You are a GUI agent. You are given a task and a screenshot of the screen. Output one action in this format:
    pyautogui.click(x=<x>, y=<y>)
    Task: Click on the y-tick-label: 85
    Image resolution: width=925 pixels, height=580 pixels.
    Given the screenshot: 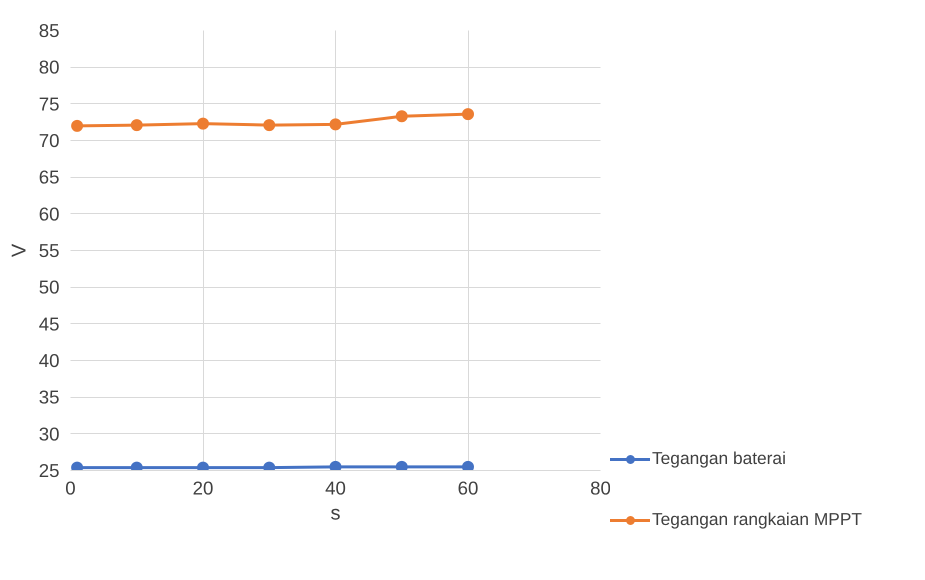 What is the action you would take?
    pyautogui.click(x=49, y=30)
    